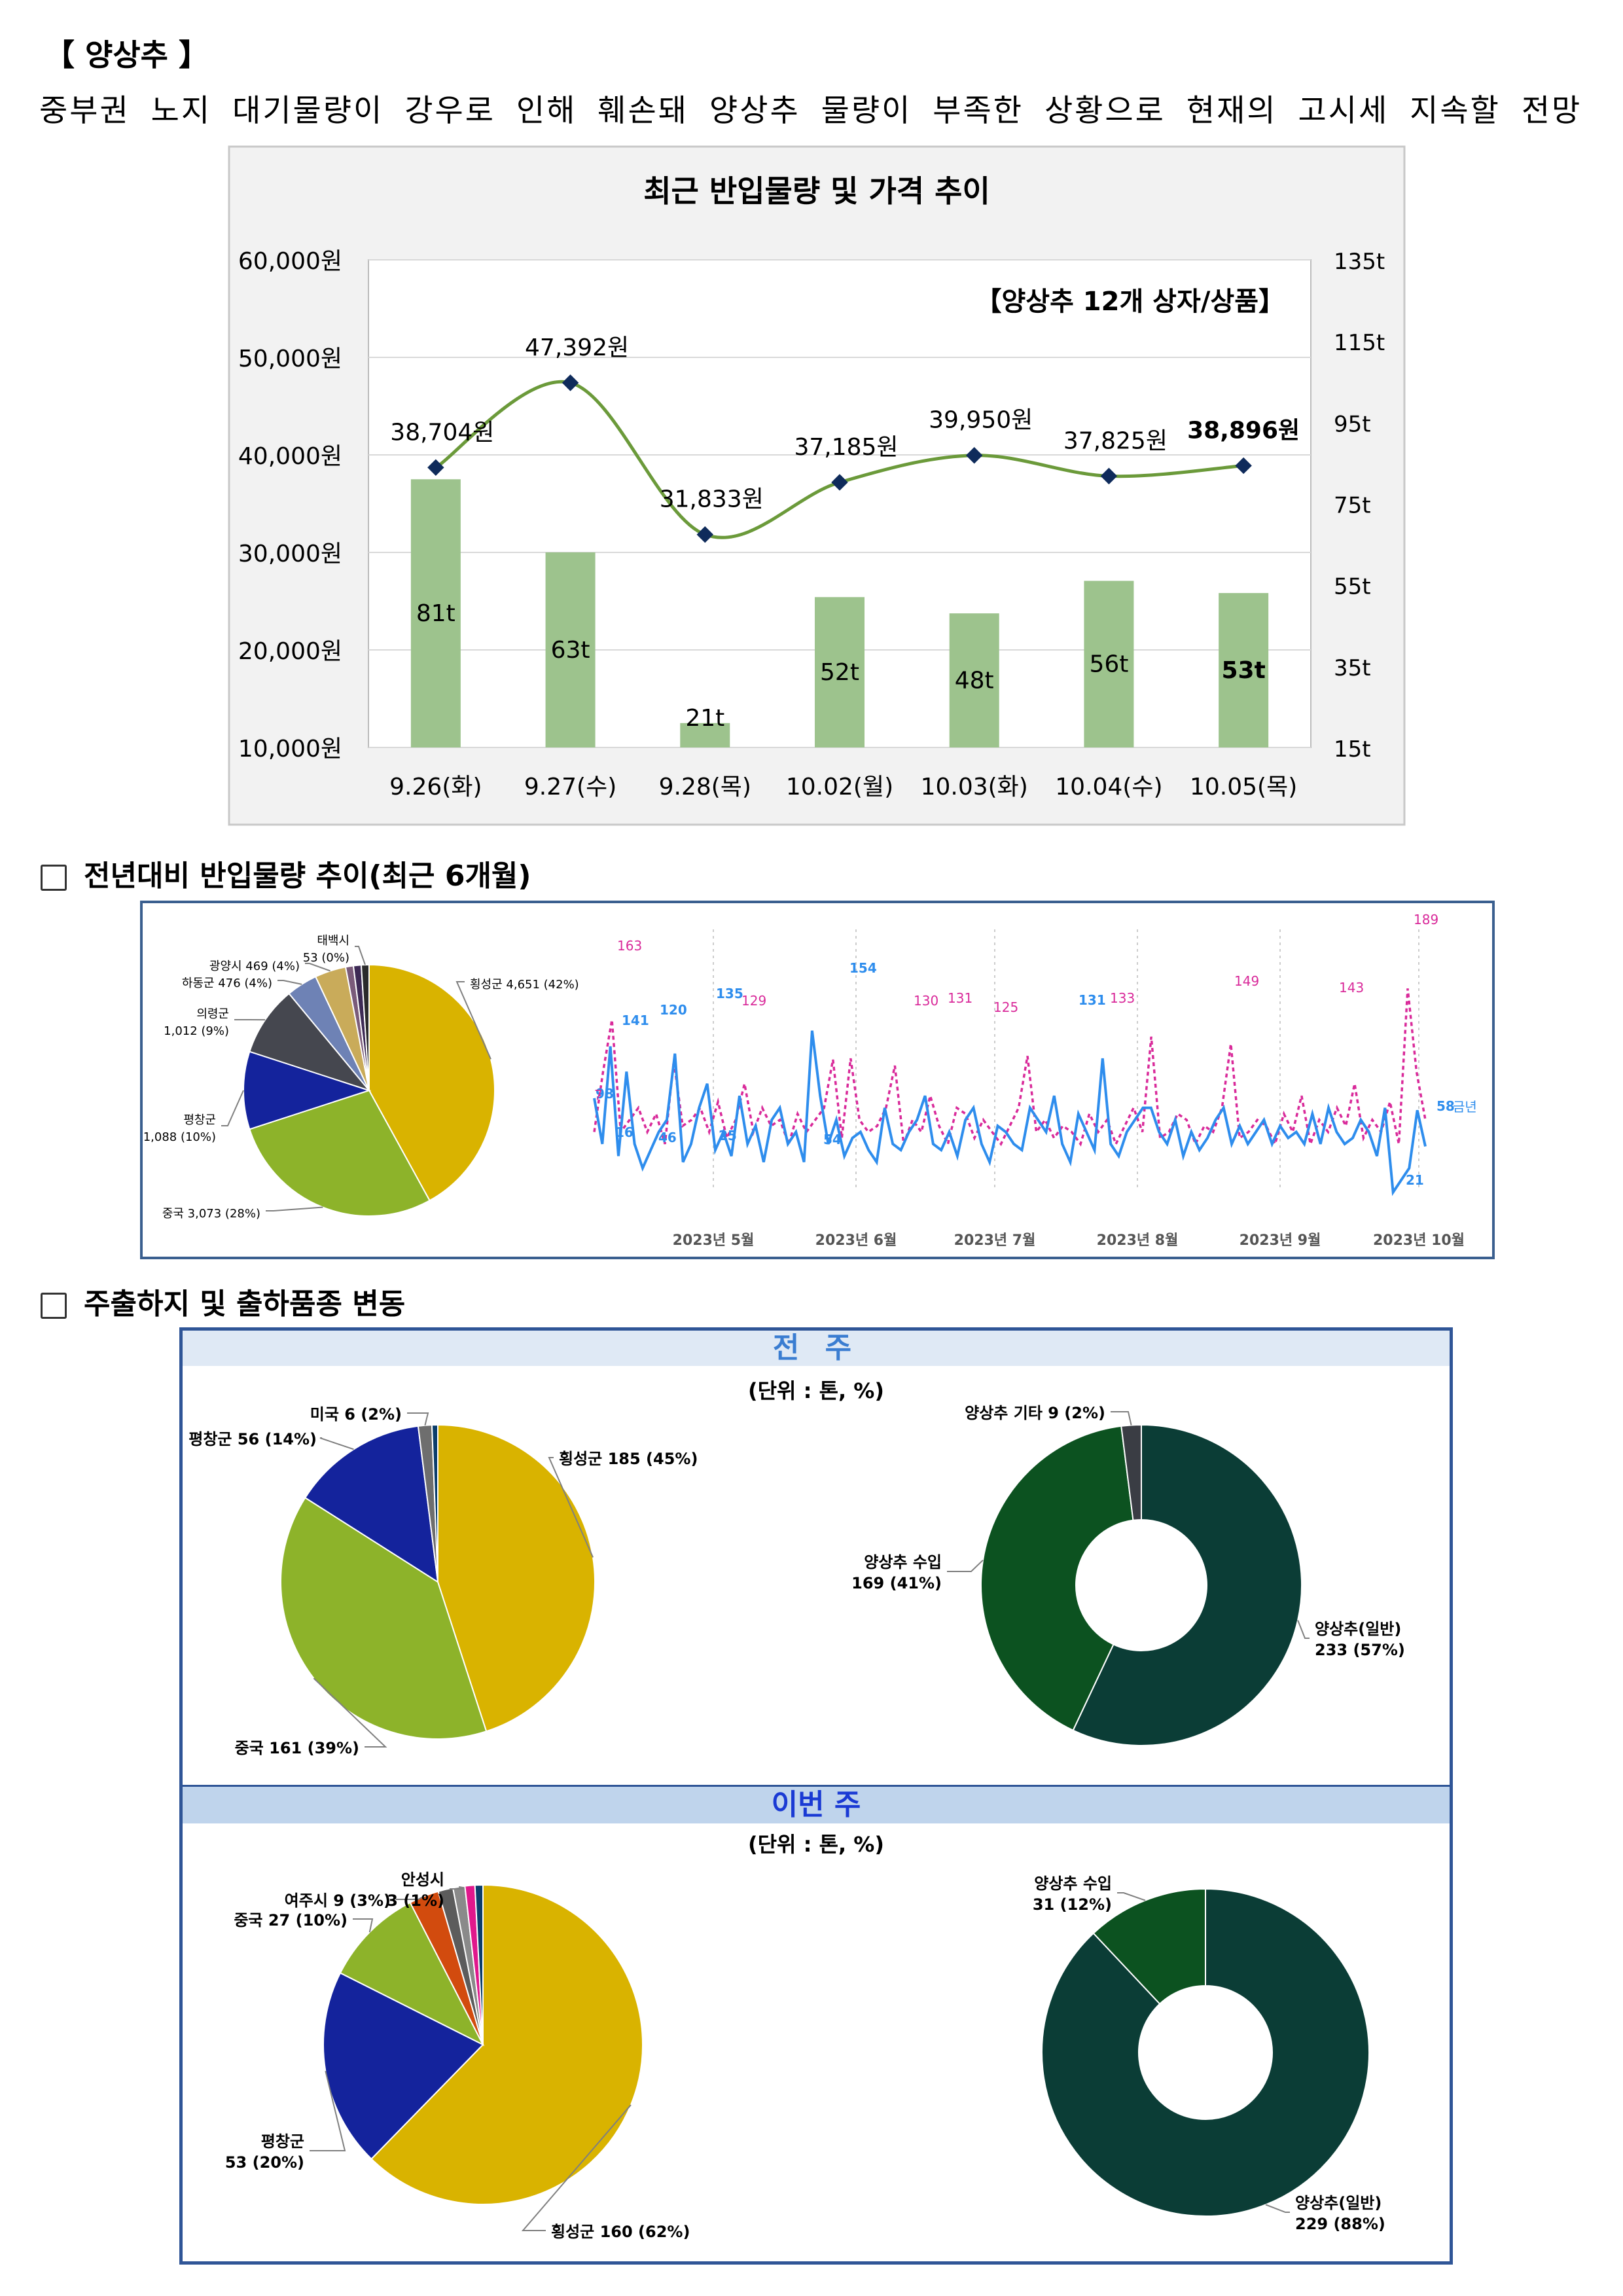 This screenshot has height=2296, width=1623. Describe the element at coordinates (290, 261) in the screenshot. I see `left-tick-label: 60,000원` at that location.